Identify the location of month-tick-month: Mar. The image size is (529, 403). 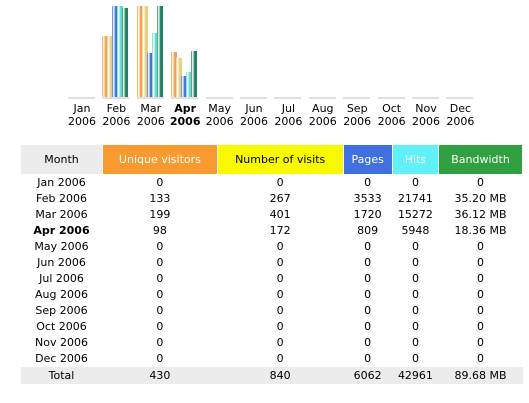
(151, 108).